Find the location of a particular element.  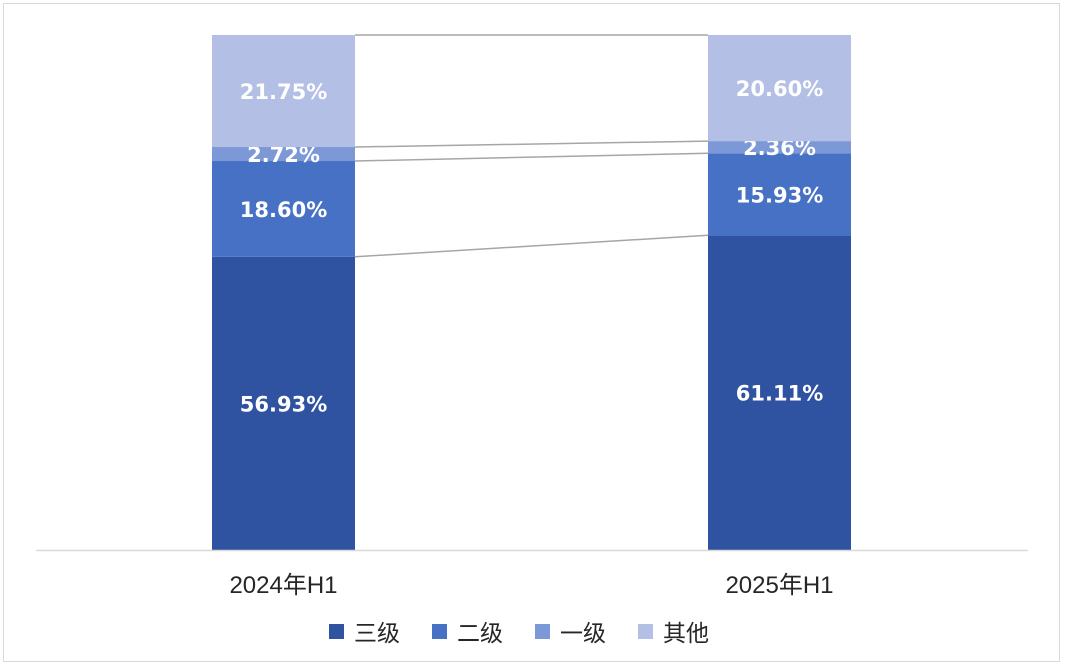

legend-label: 二级 is located at coordinates (480, 634).